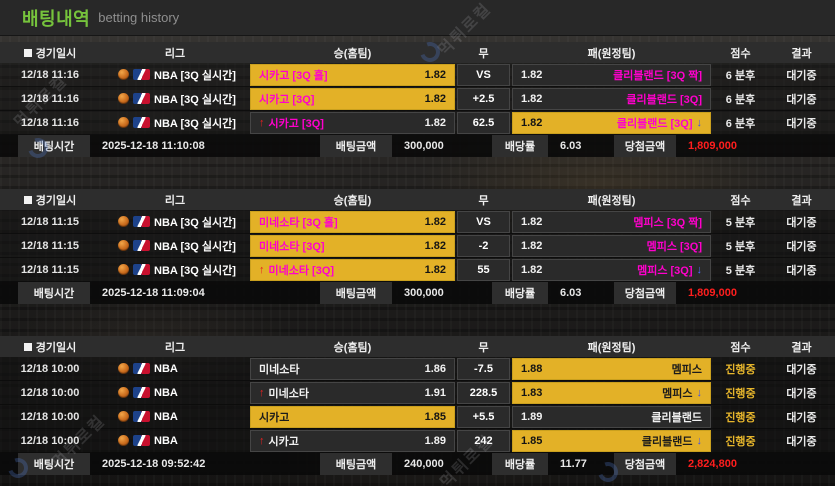 This screenshot has width=835, height=486. Describe the element at coordinates (674, 246) in the screenshot. I see `away-team-name: 멤피스 [3Q]` at that location.